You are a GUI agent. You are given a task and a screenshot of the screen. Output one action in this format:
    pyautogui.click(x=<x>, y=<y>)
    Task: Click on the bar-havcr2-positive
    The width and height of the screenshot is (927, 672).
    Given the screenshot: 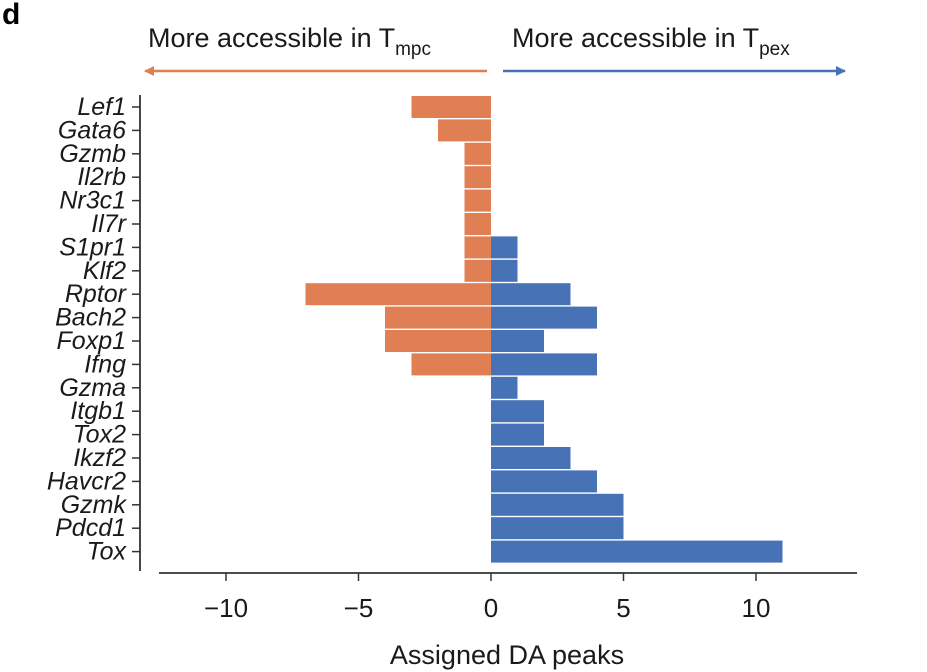 What is the action you would take?
    pyautogui.click(x=544, y=481)
    